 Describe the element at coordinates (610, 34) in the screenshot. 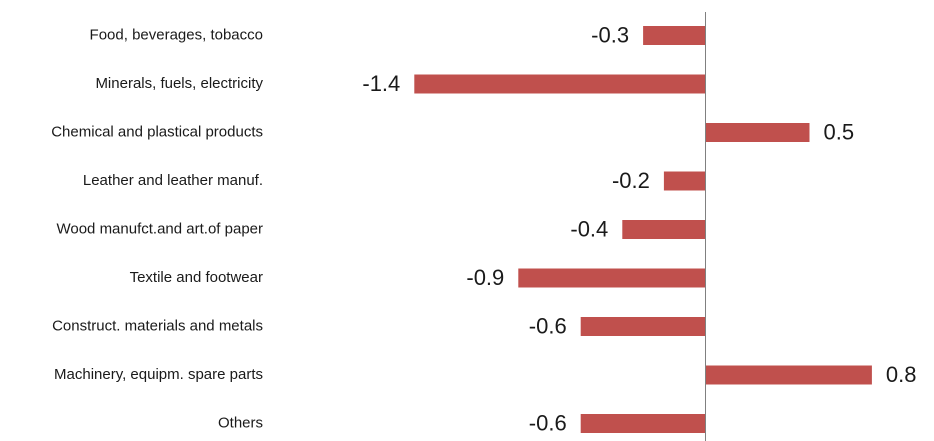

I see `data-label: -0.3` at that location.